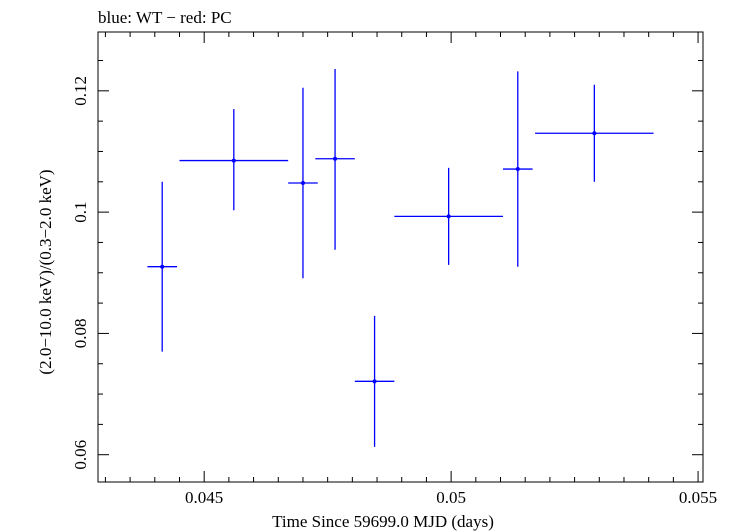 The height and width of the screenshot is (532, 734). What do you see at coordinates (80, 455) in the screenshot?
I see `y-tick-label: 0.06` at bounding box center [80, 455].